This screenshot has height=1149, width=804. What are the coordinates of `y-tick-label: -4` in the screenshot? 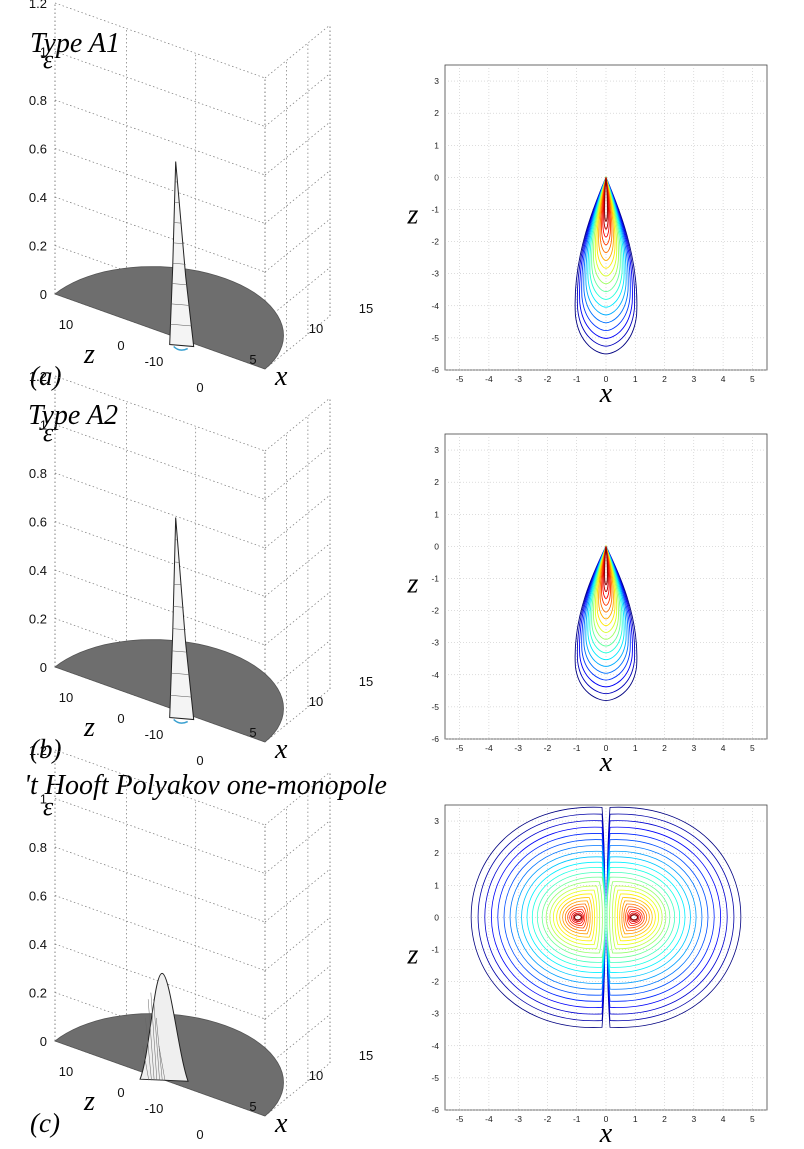 It's located at (435, 306).